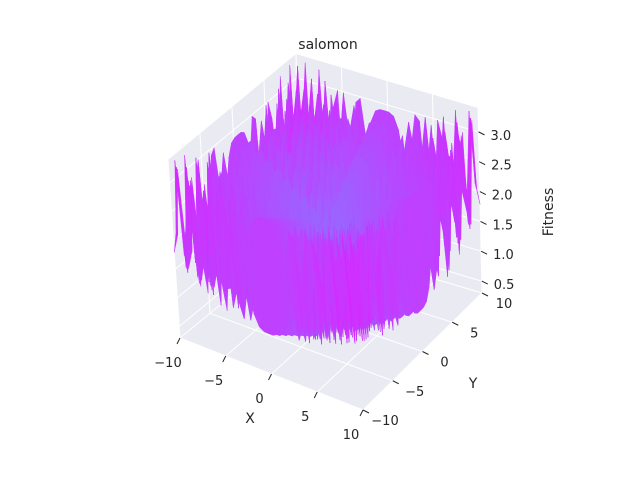  What do you see at coordinates (501, 166) in the screenshot?
I see `z-tick-label: 2.5` at bounding box center [501, 166].